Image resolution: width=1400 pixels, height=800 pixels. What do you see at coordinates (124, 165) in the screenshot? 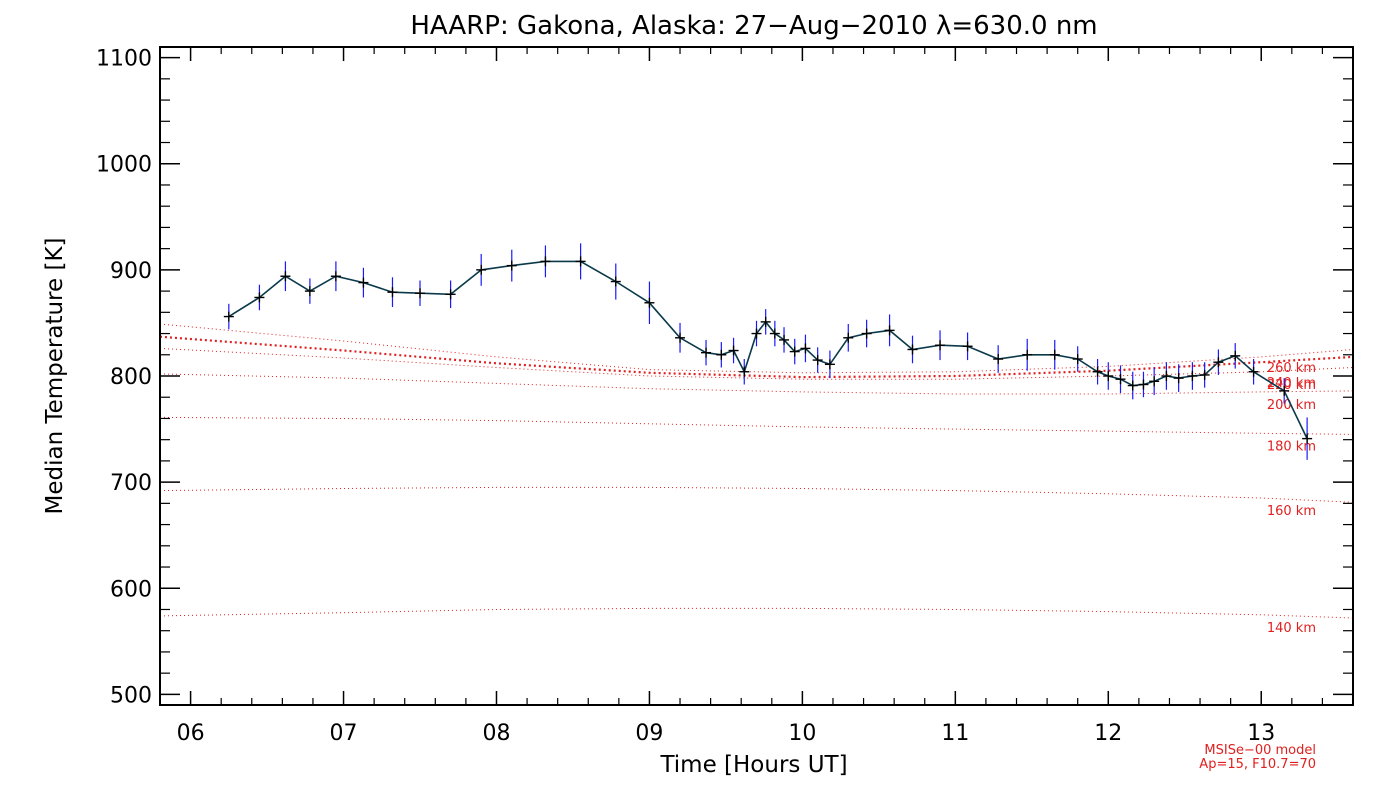
I see `y-tick-label: 1000` at bounding box center [124, 165].